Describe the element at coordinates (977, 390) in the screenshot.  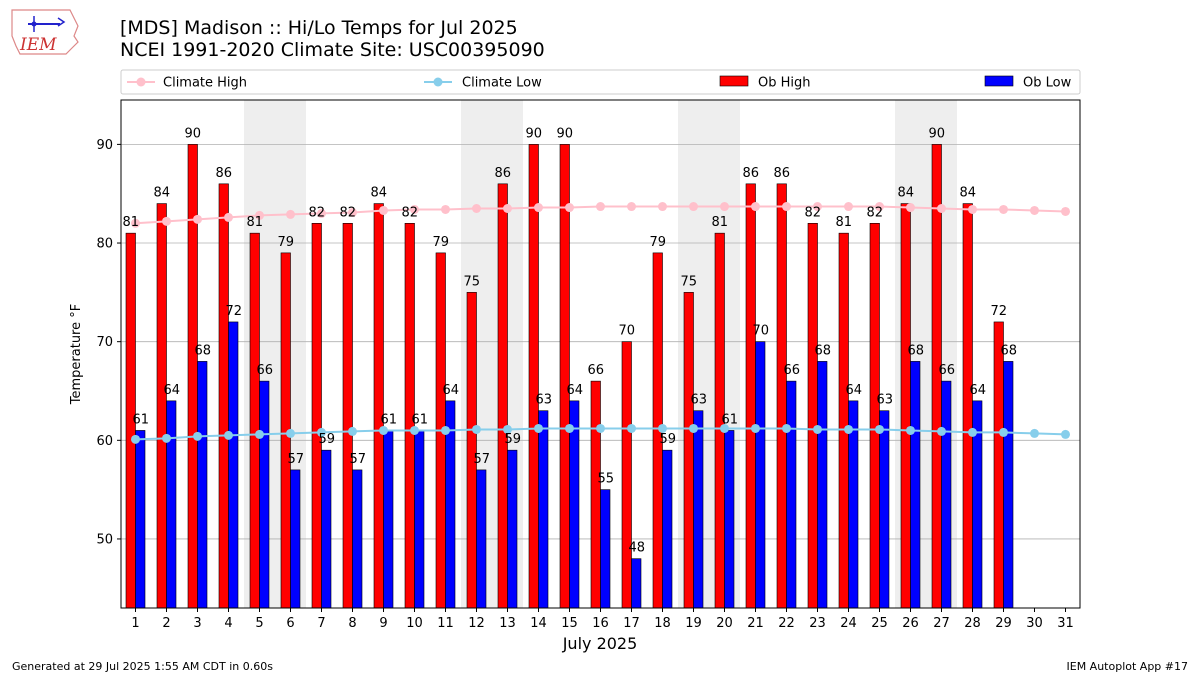
I see `ob-low-label: 64` at that location.